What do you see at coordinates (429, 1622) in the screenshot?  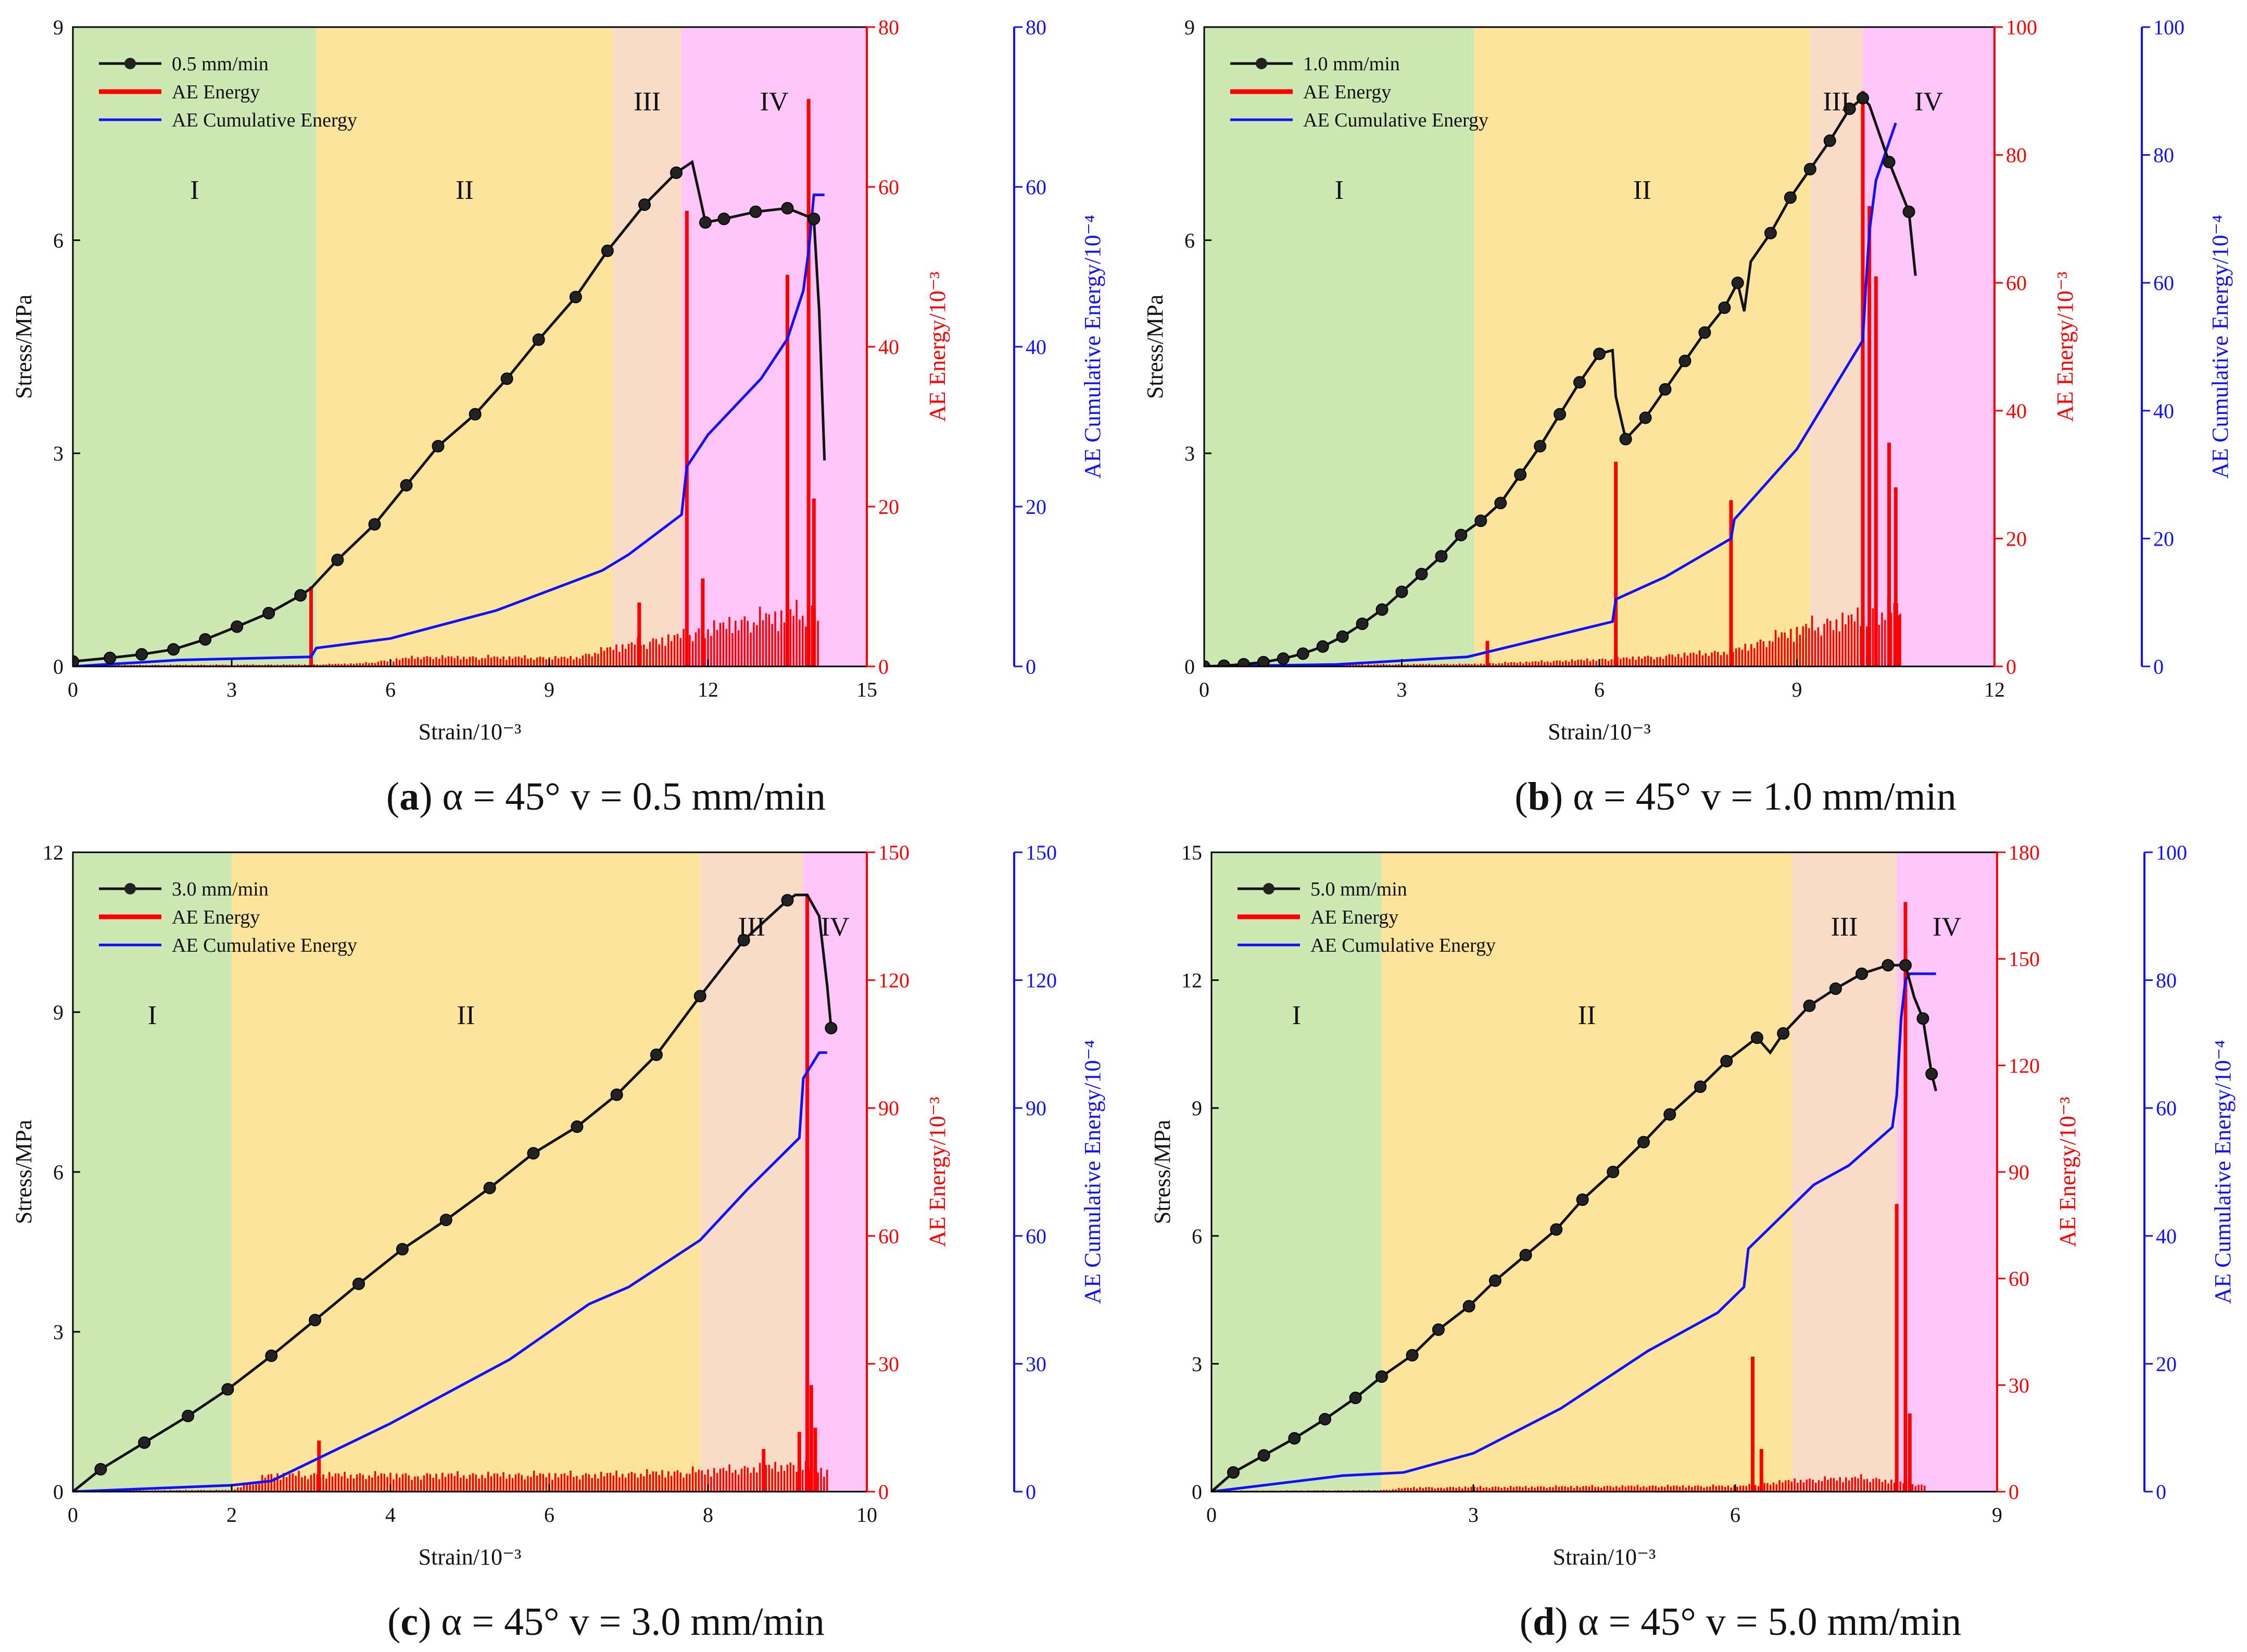 I see `caption-paren-close: )` at bounding box center [429, 1622].